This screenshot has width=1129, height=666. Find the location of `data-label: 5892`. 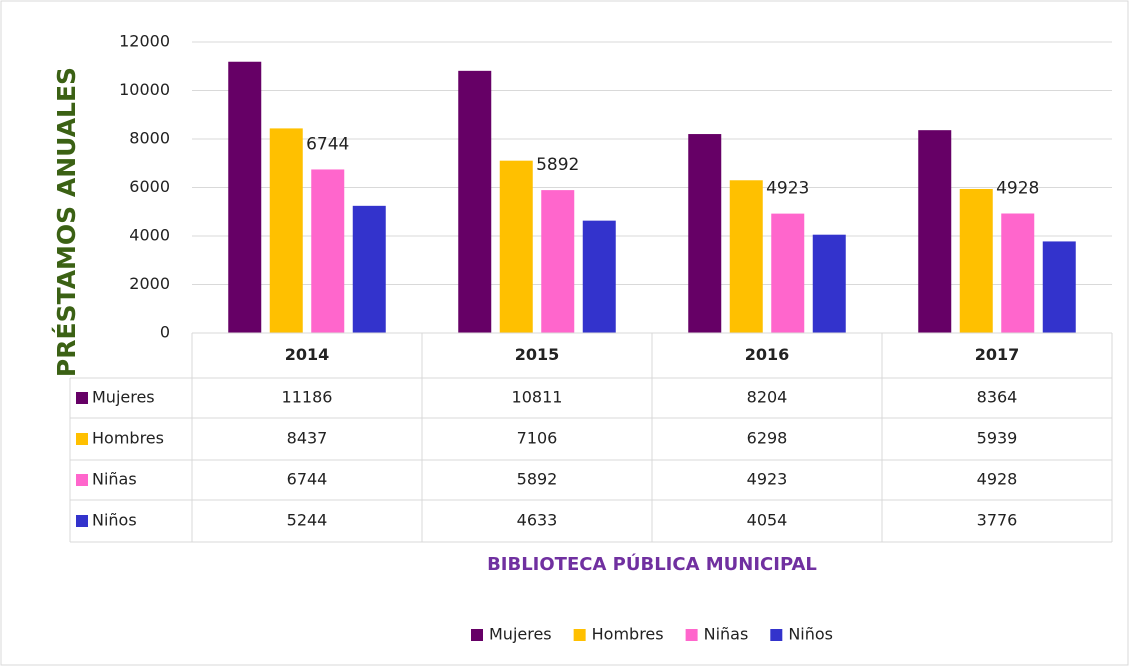

data-label: 5892 is located at coordinates (557, 165).